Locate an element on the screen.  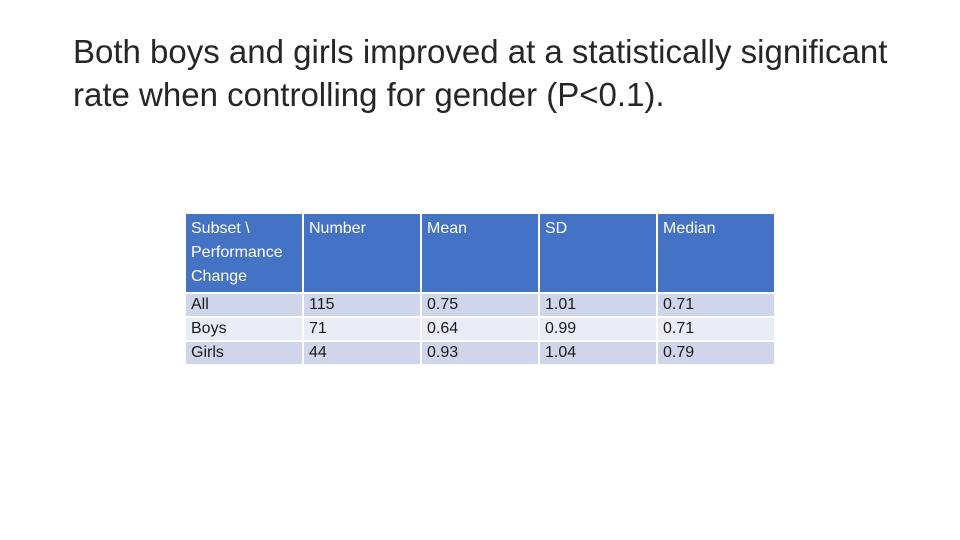
header-number: Number is located at coordinates (362, 253).